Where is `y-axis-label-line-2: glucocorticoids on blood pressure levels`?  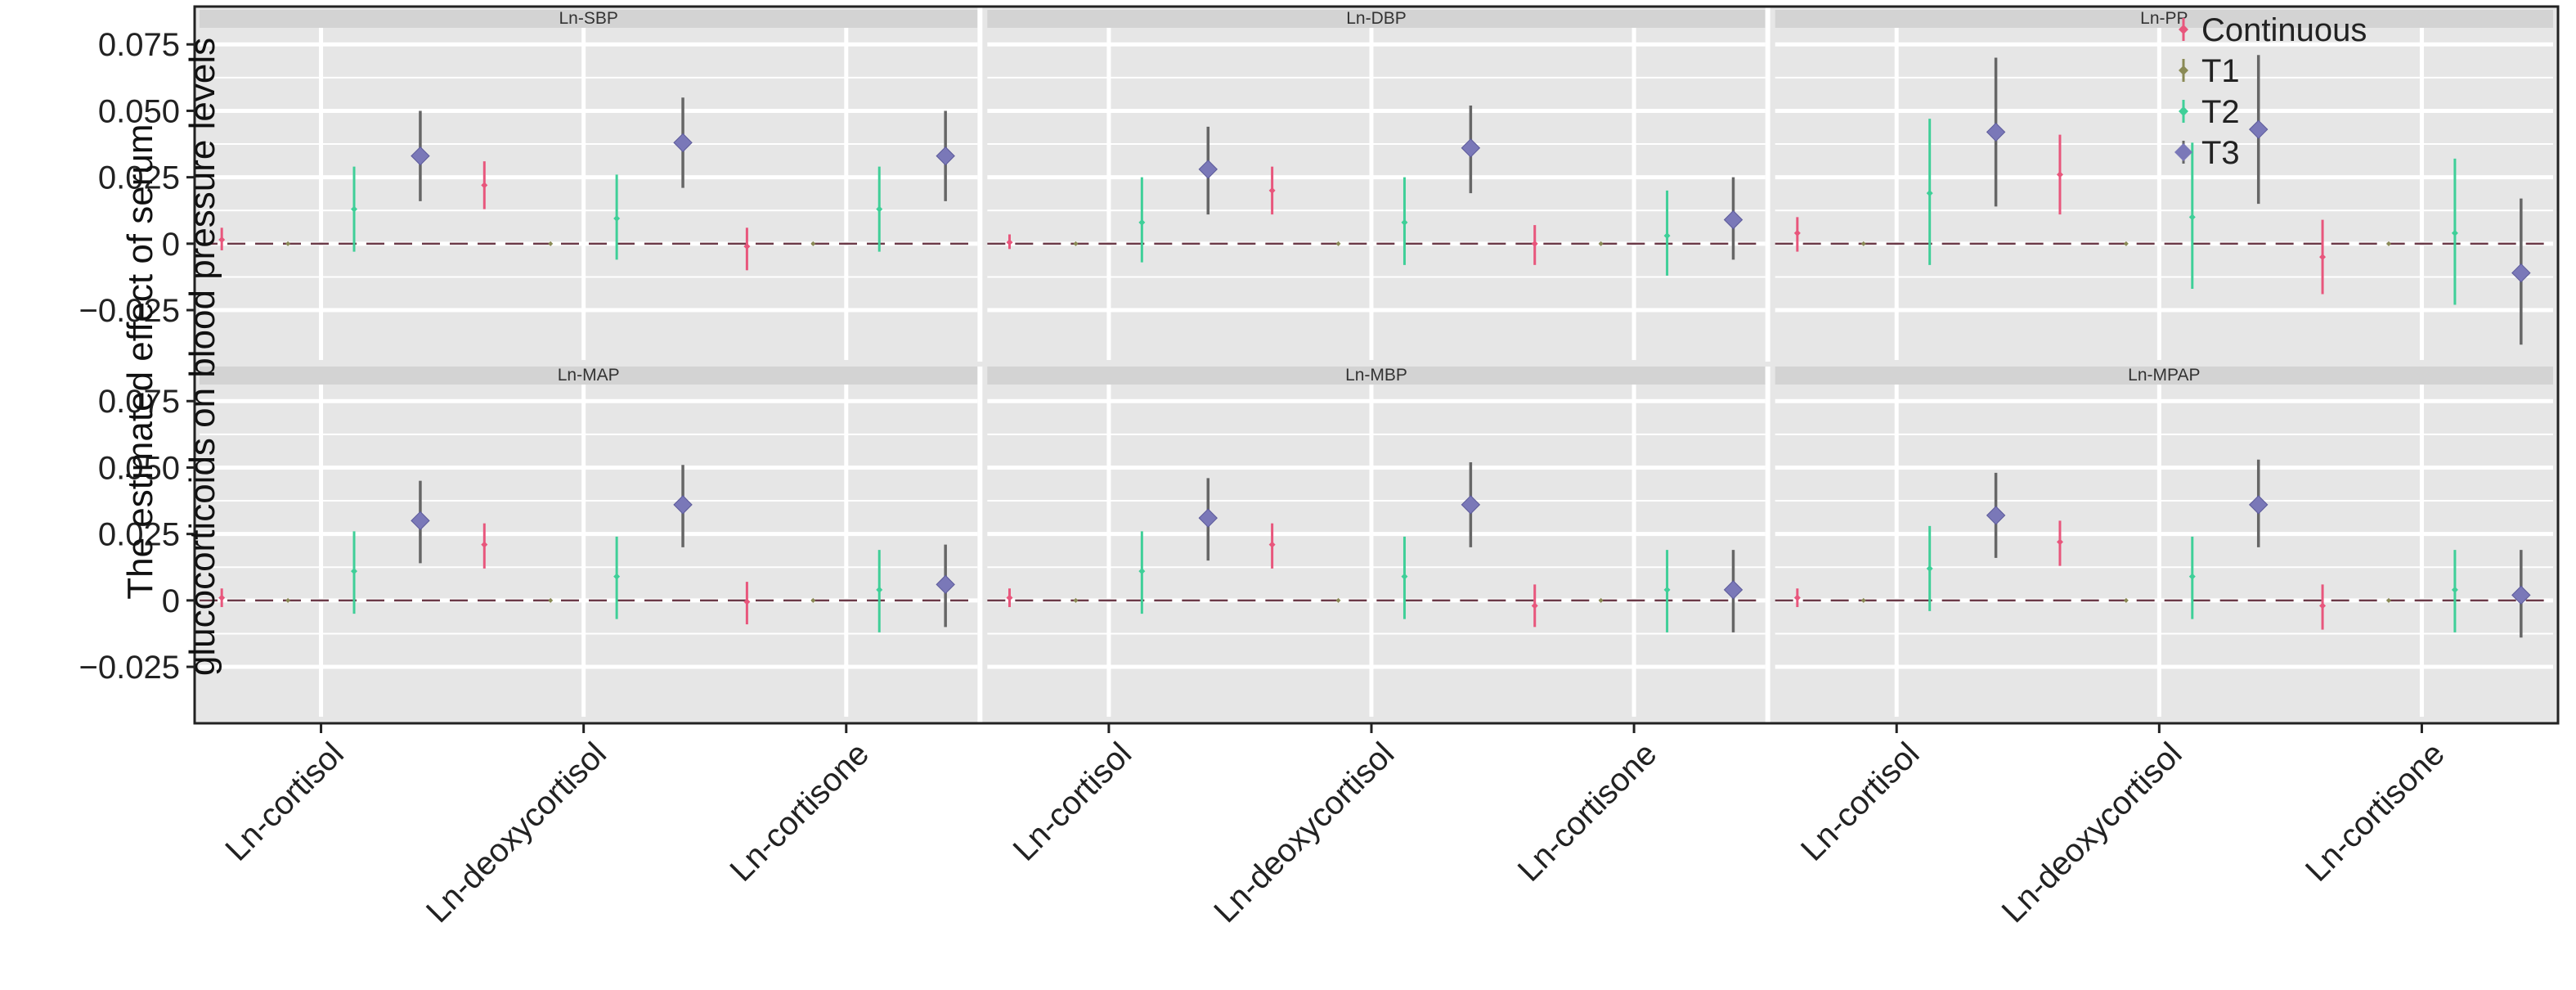 y-axis-label-line-2: glucocorticoids on blood pressure levels is located at coordinates (202, 357).